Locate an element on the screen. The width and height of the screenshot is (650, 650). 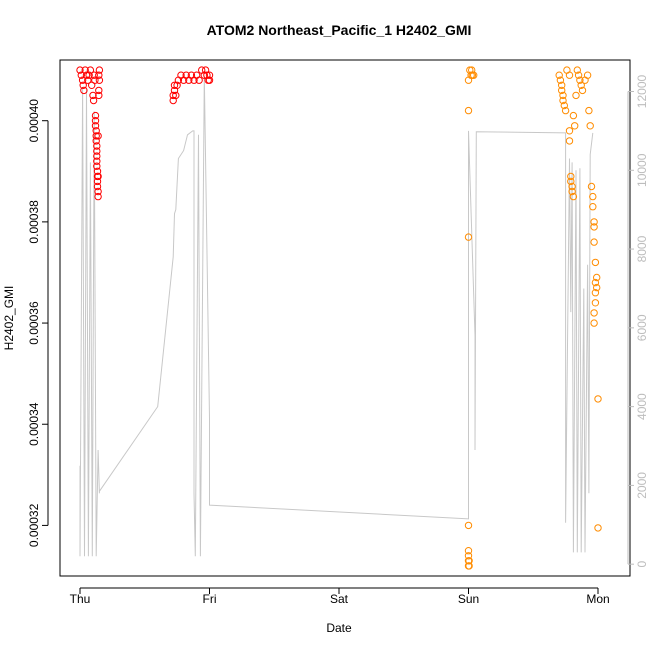
y-right-tick-label-0: 0 is located at coordinates (642, 564).